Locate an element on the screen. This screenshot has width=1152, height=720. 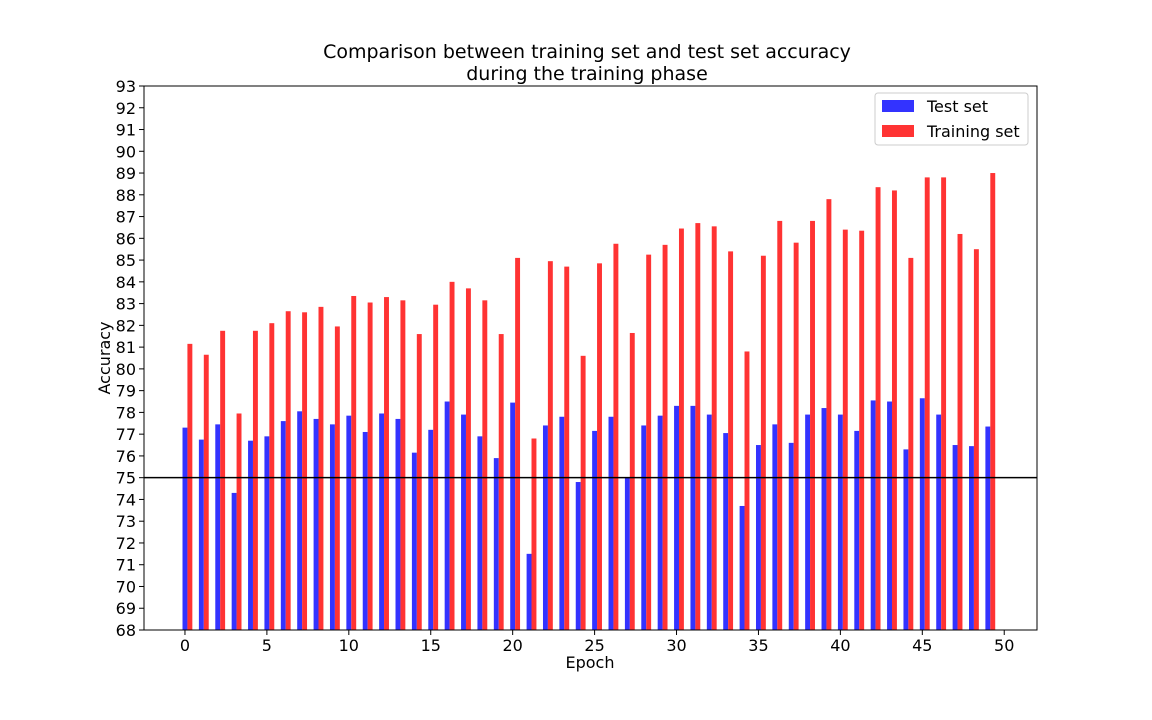
x-axis-label: Epoch is located at coordinates (590, 662).